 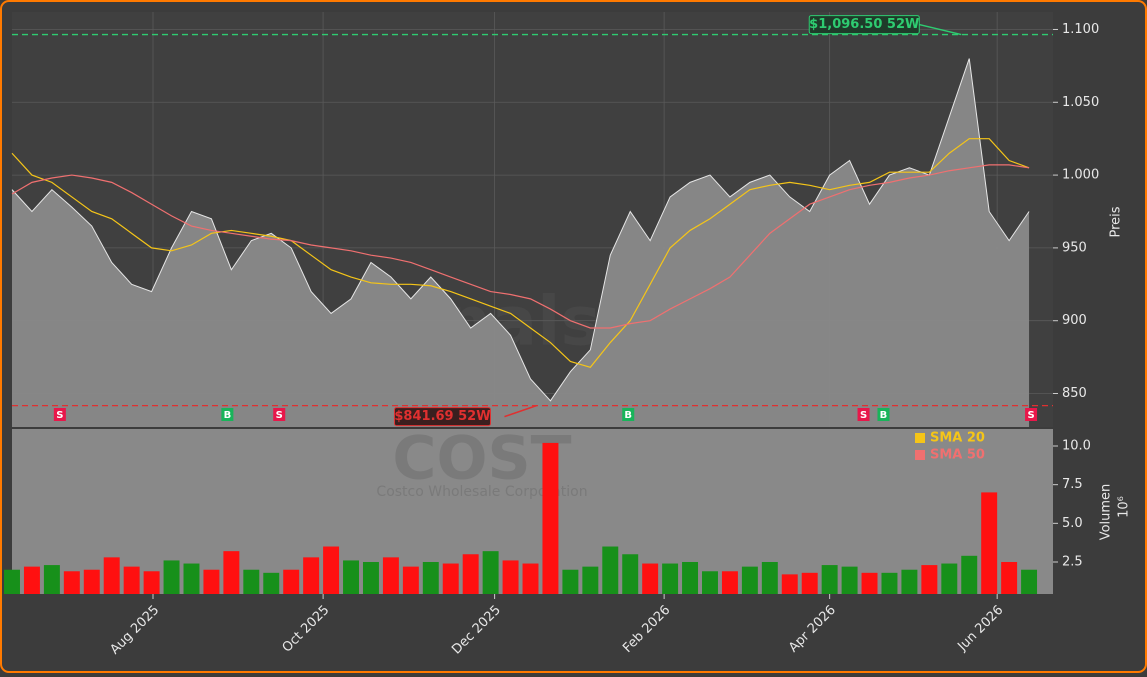 What do you see at coordinates (1124, 507) in the screenshot?
I see `y-axis-unit: 10⁶` at bounding box center [1124, 507].